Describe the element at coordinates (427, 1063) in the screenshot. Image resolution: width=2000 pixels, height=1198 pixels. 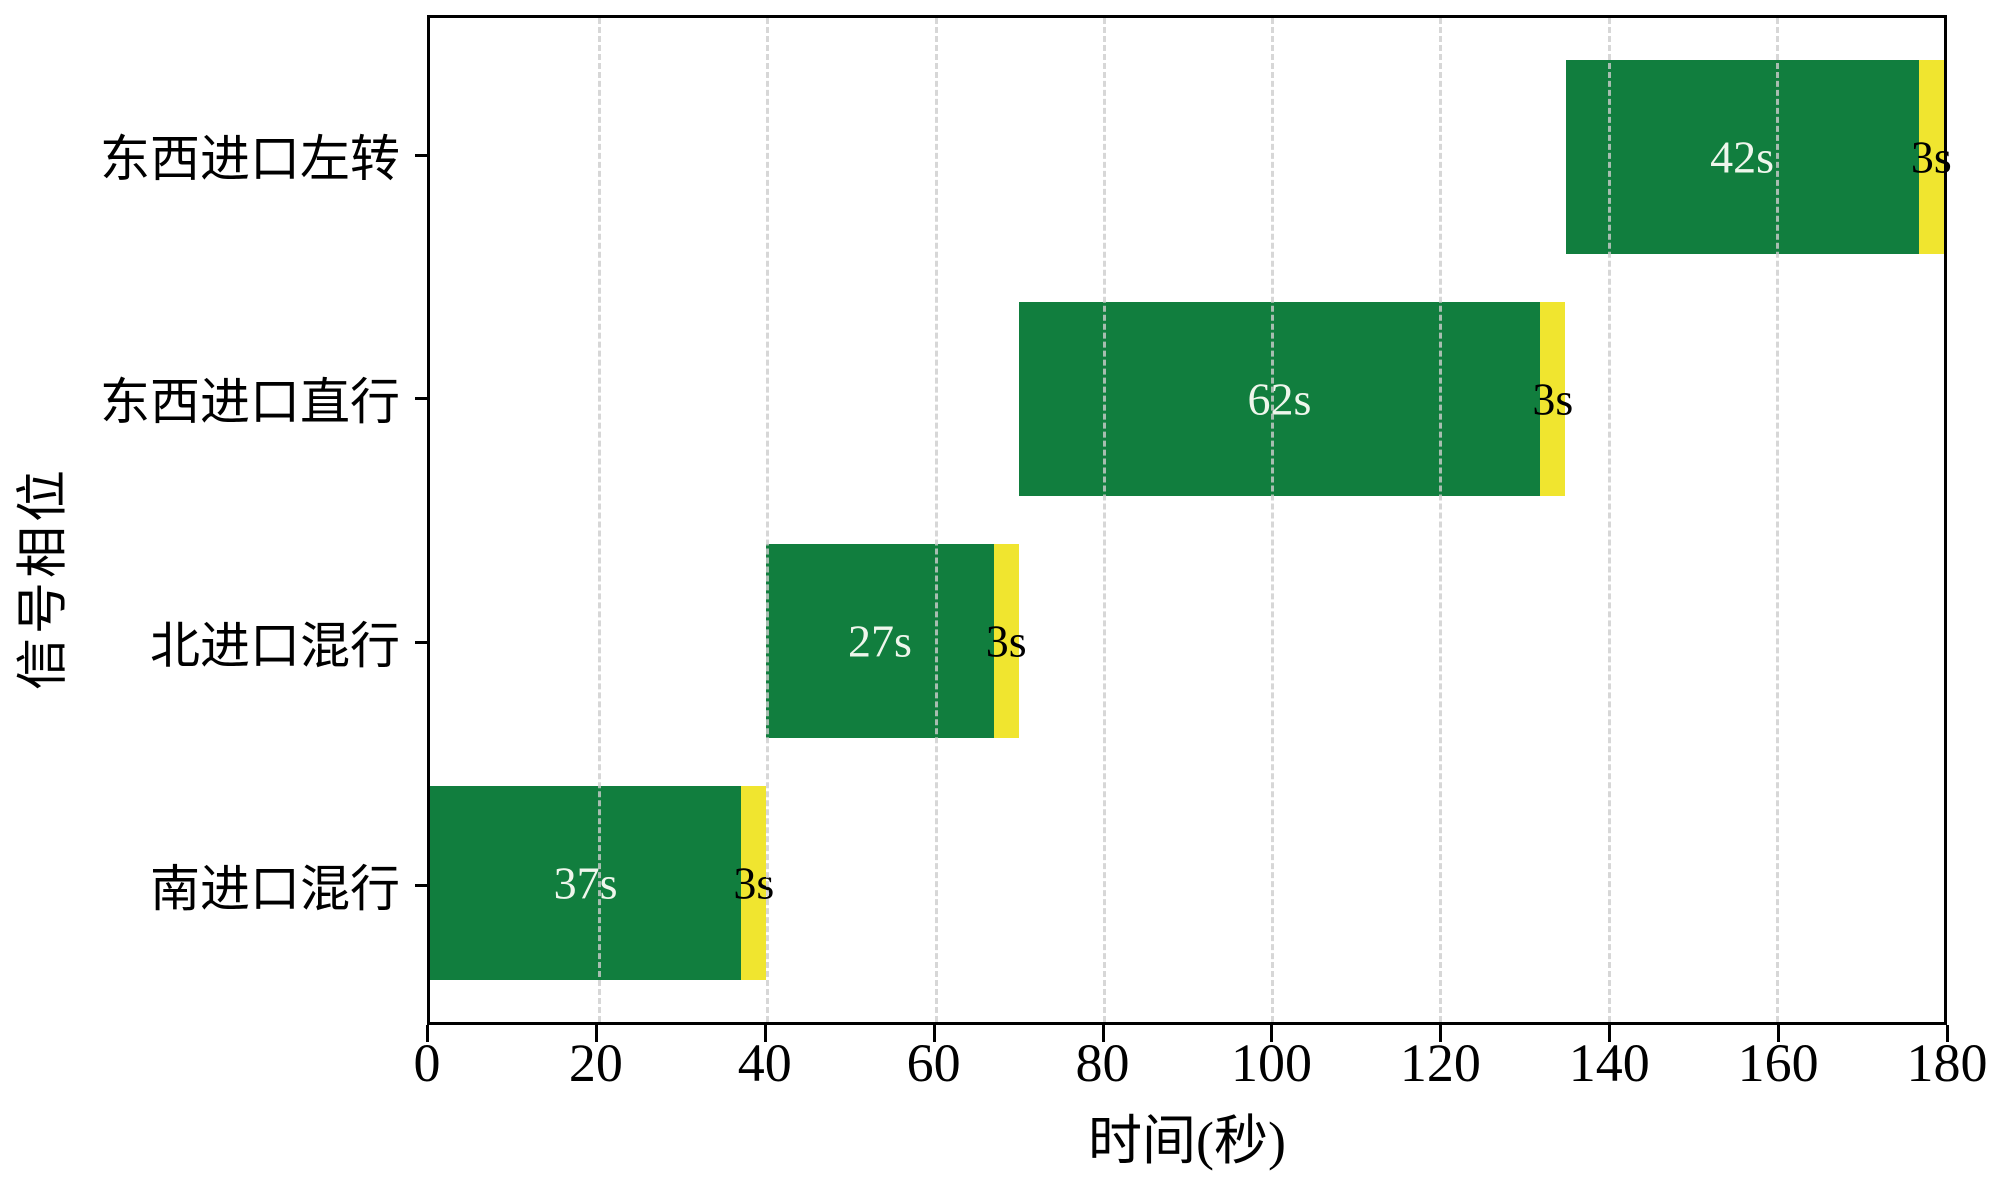
I see `x-axis-tick-label: 0` at that location.